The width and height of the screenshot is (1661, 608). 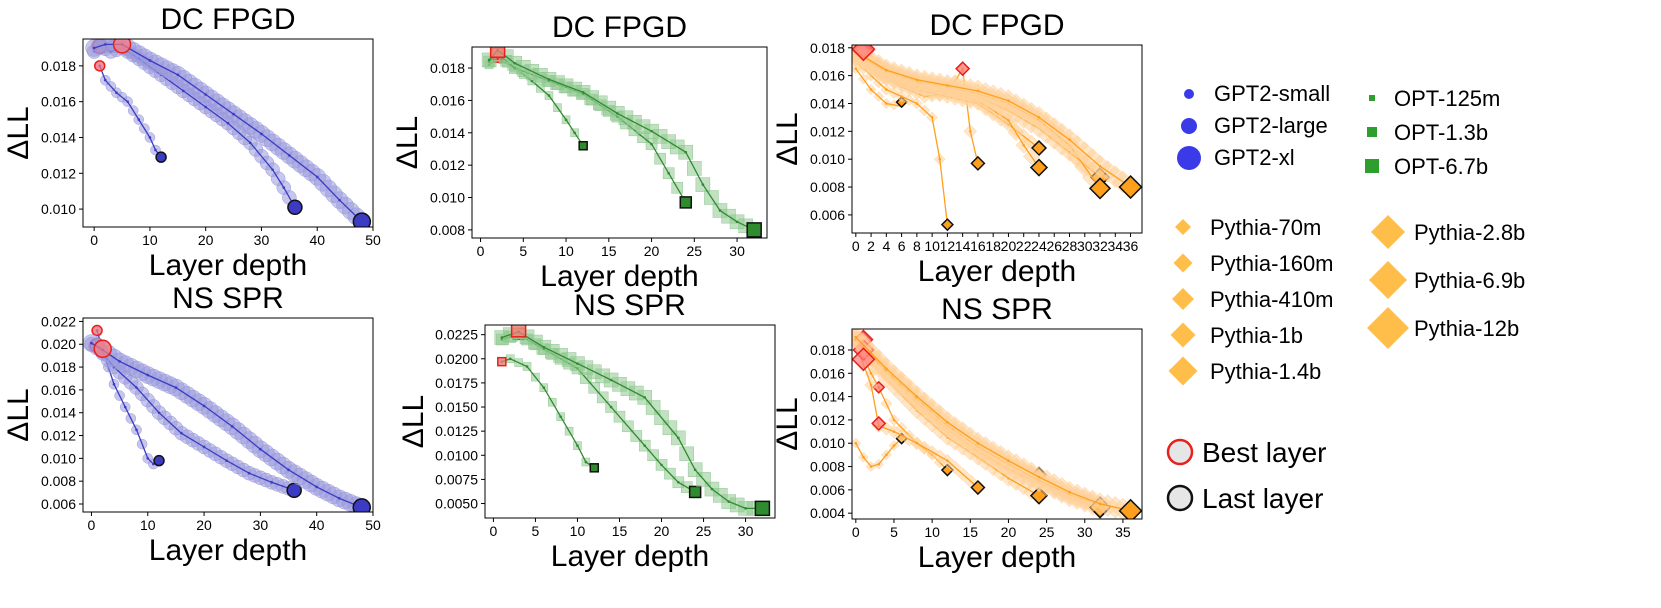 What do you see at coordinates (1039, 246) in the screenshot?
I see `x-tick-label: 24` at bounding box center [1039, 246].